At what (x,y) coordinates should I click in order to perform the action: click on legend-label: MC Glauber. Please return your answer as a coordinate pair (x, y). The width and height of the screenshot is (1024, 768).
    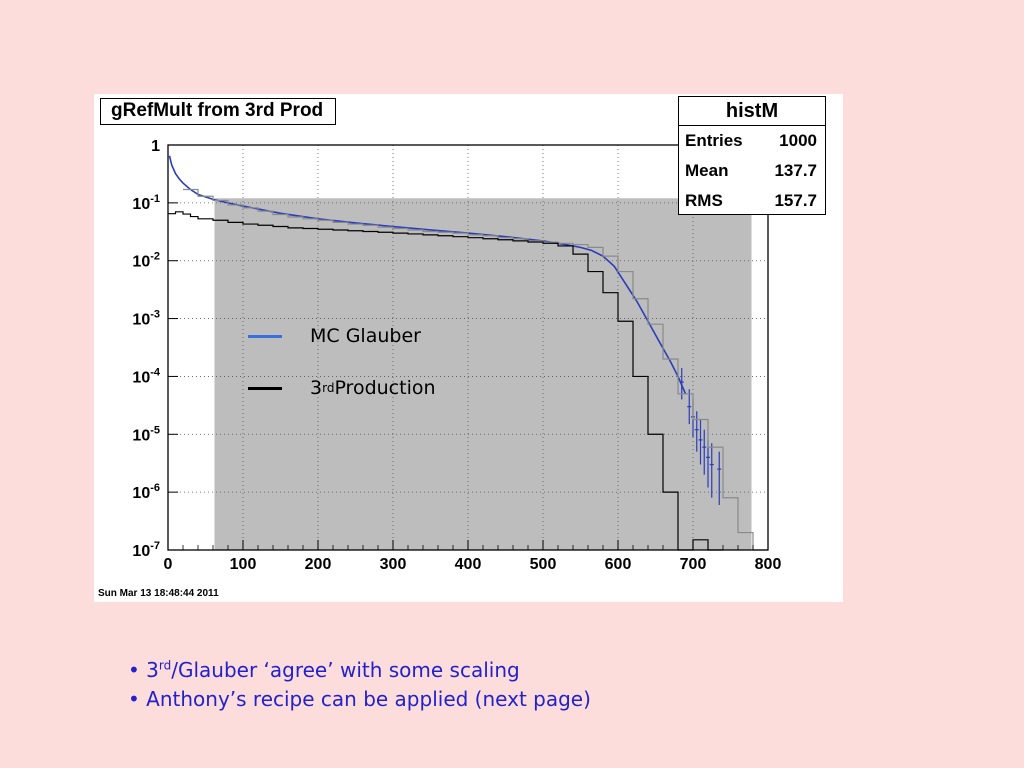
    Looking at the image, I should click on (365, 336).